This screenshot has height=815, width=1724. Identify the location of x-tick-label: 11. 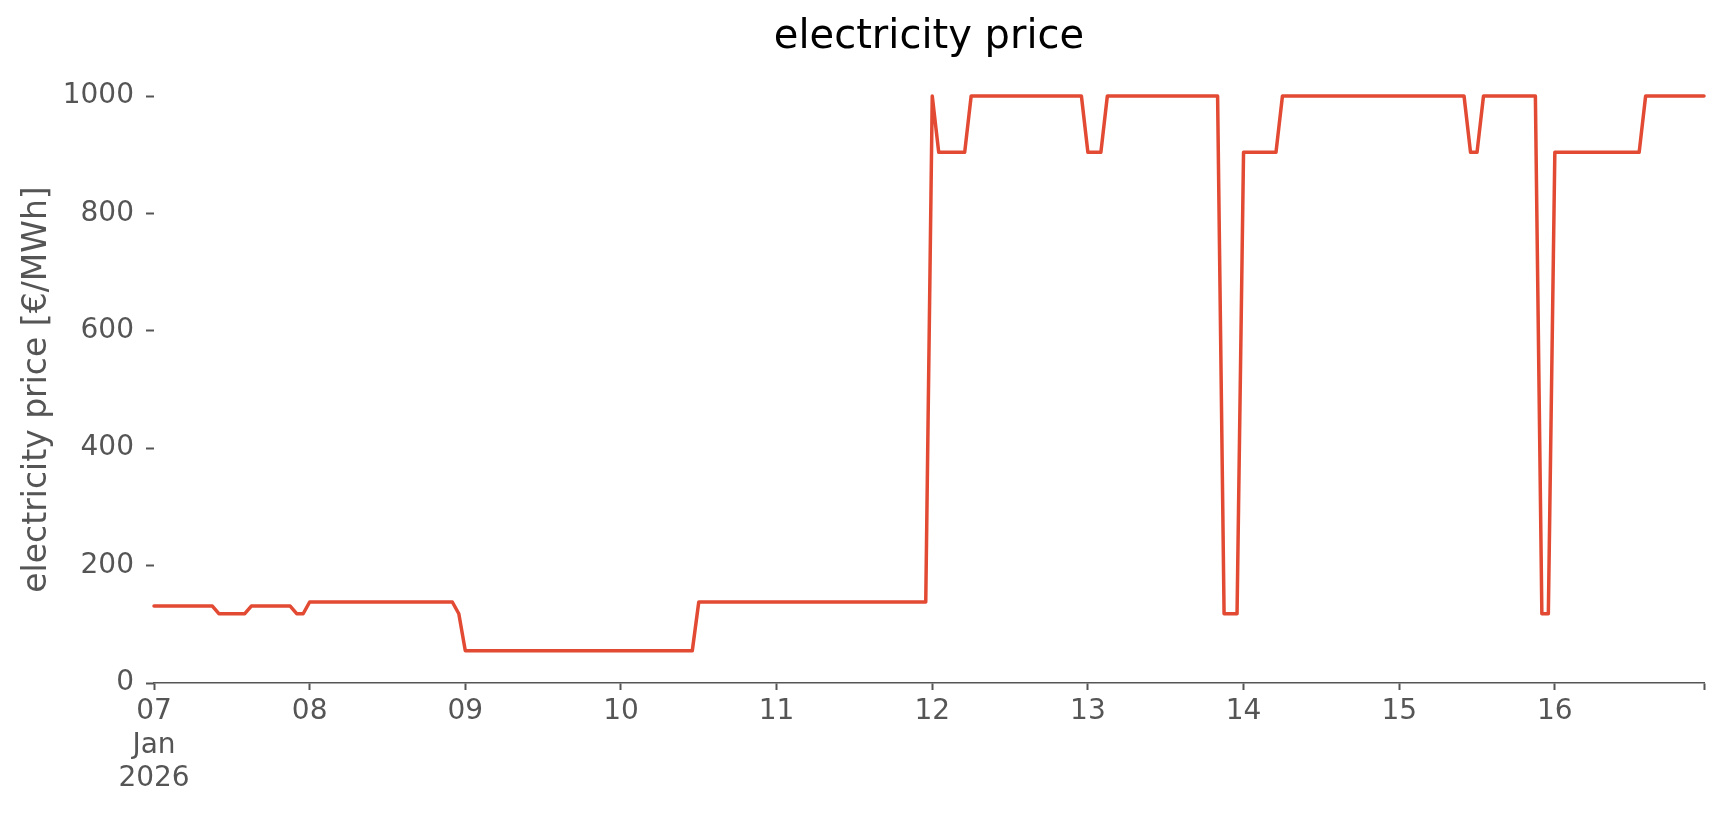
(776, 710).